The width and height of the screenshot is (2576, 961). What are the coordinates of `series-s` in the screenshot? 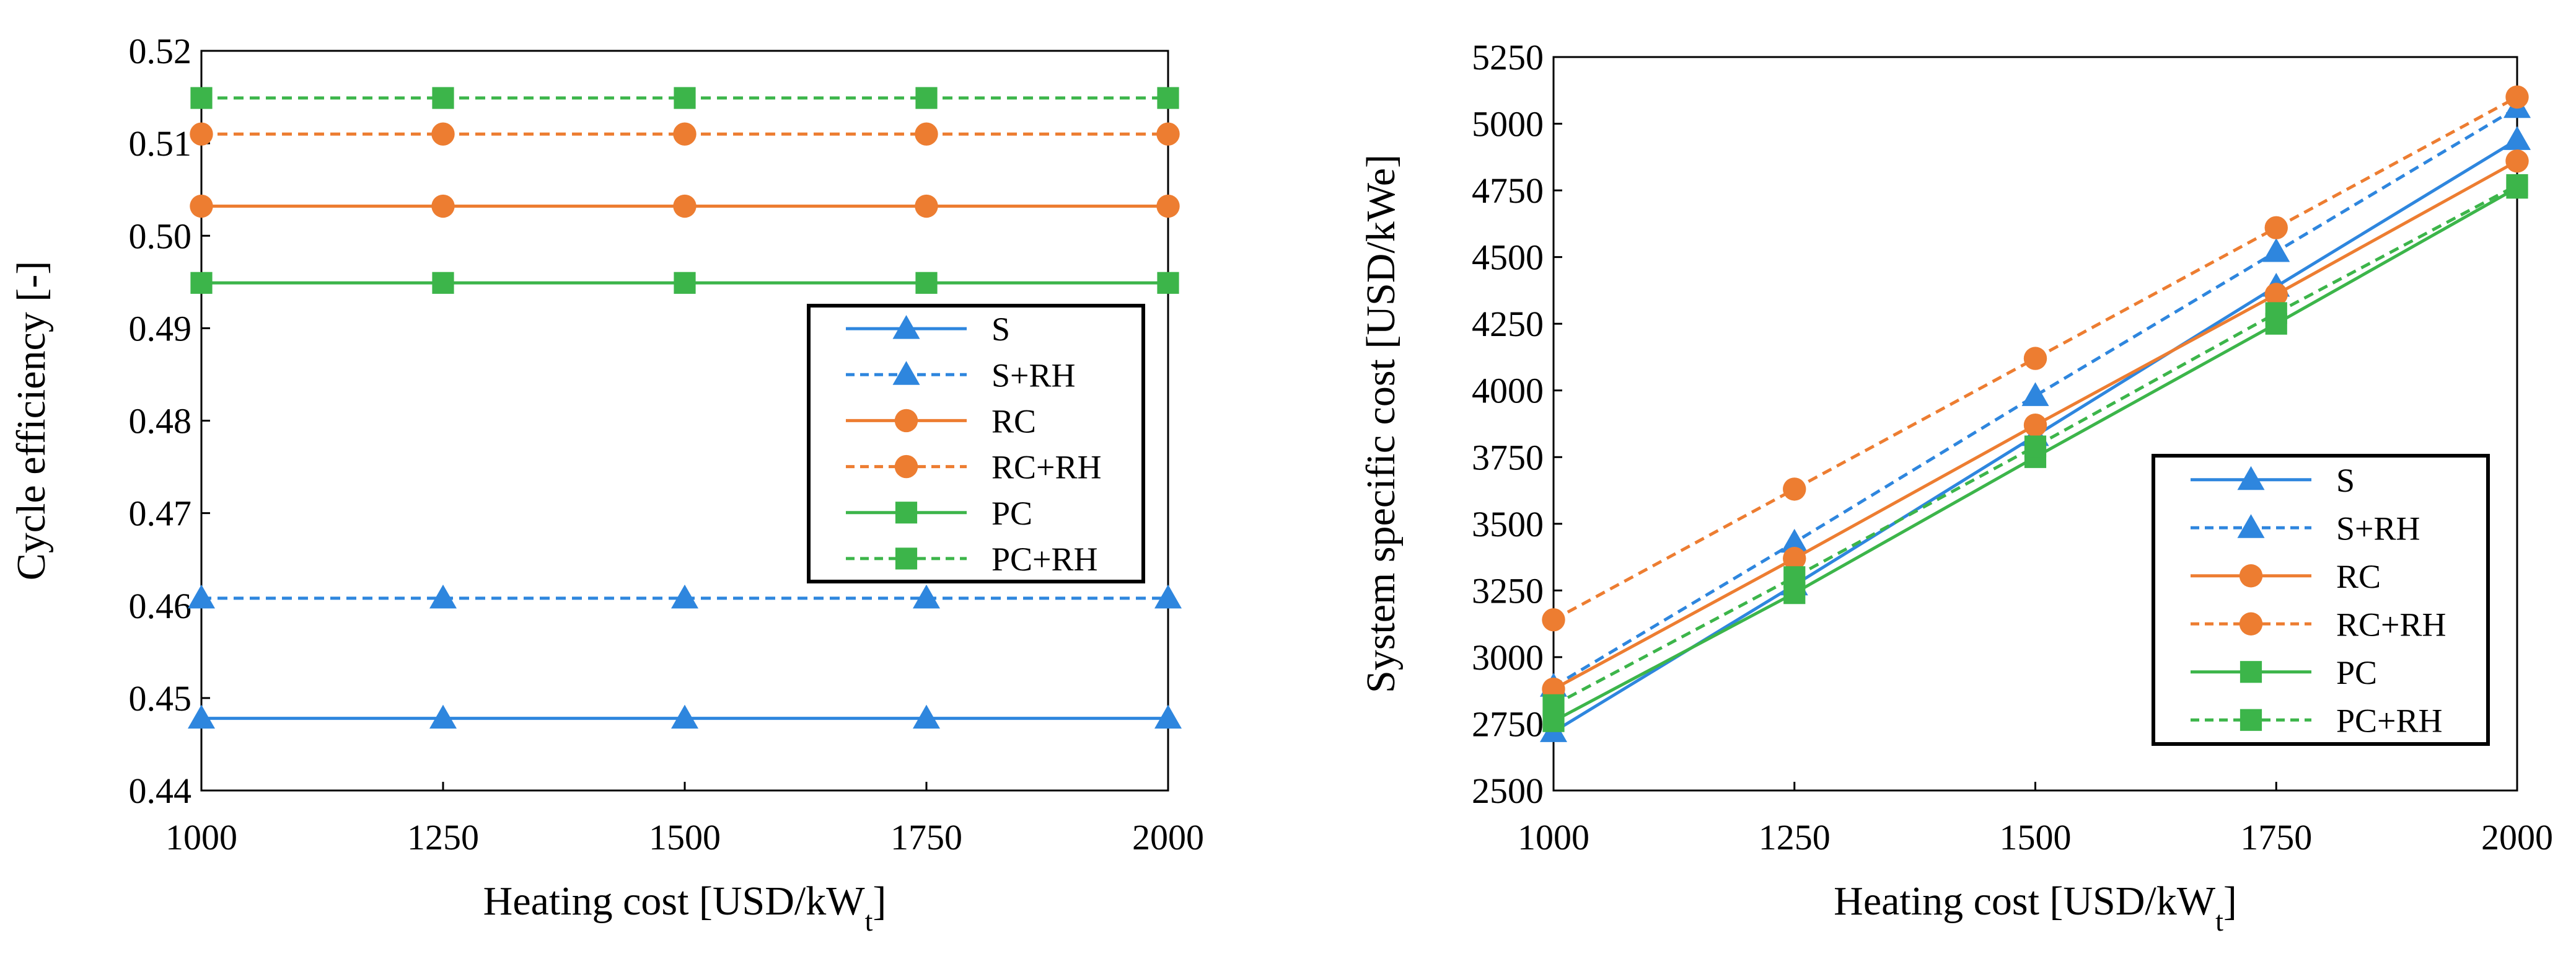 It's located at (685, 716).